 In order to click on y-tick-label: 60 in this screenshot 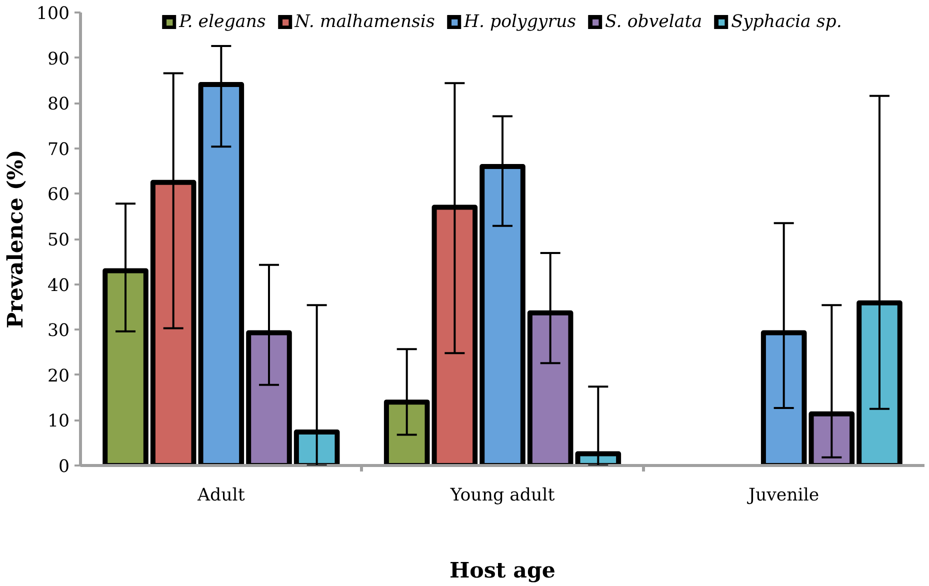, I will do `click(58, 195)`.